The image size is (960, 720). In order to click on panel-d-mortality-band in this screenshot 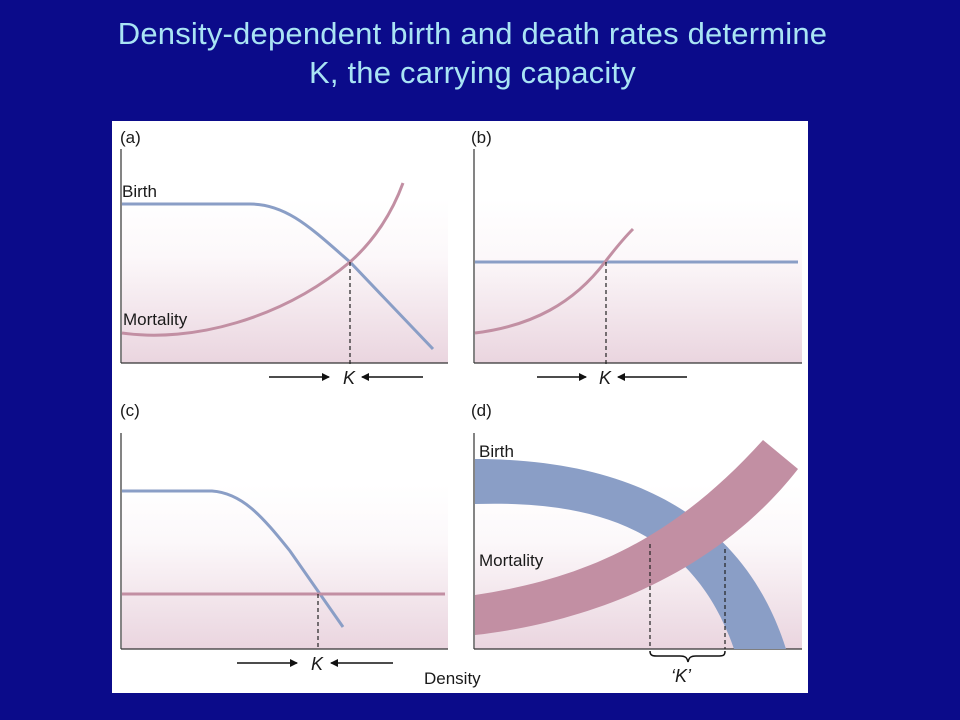, I will do `click(636, 537)`.